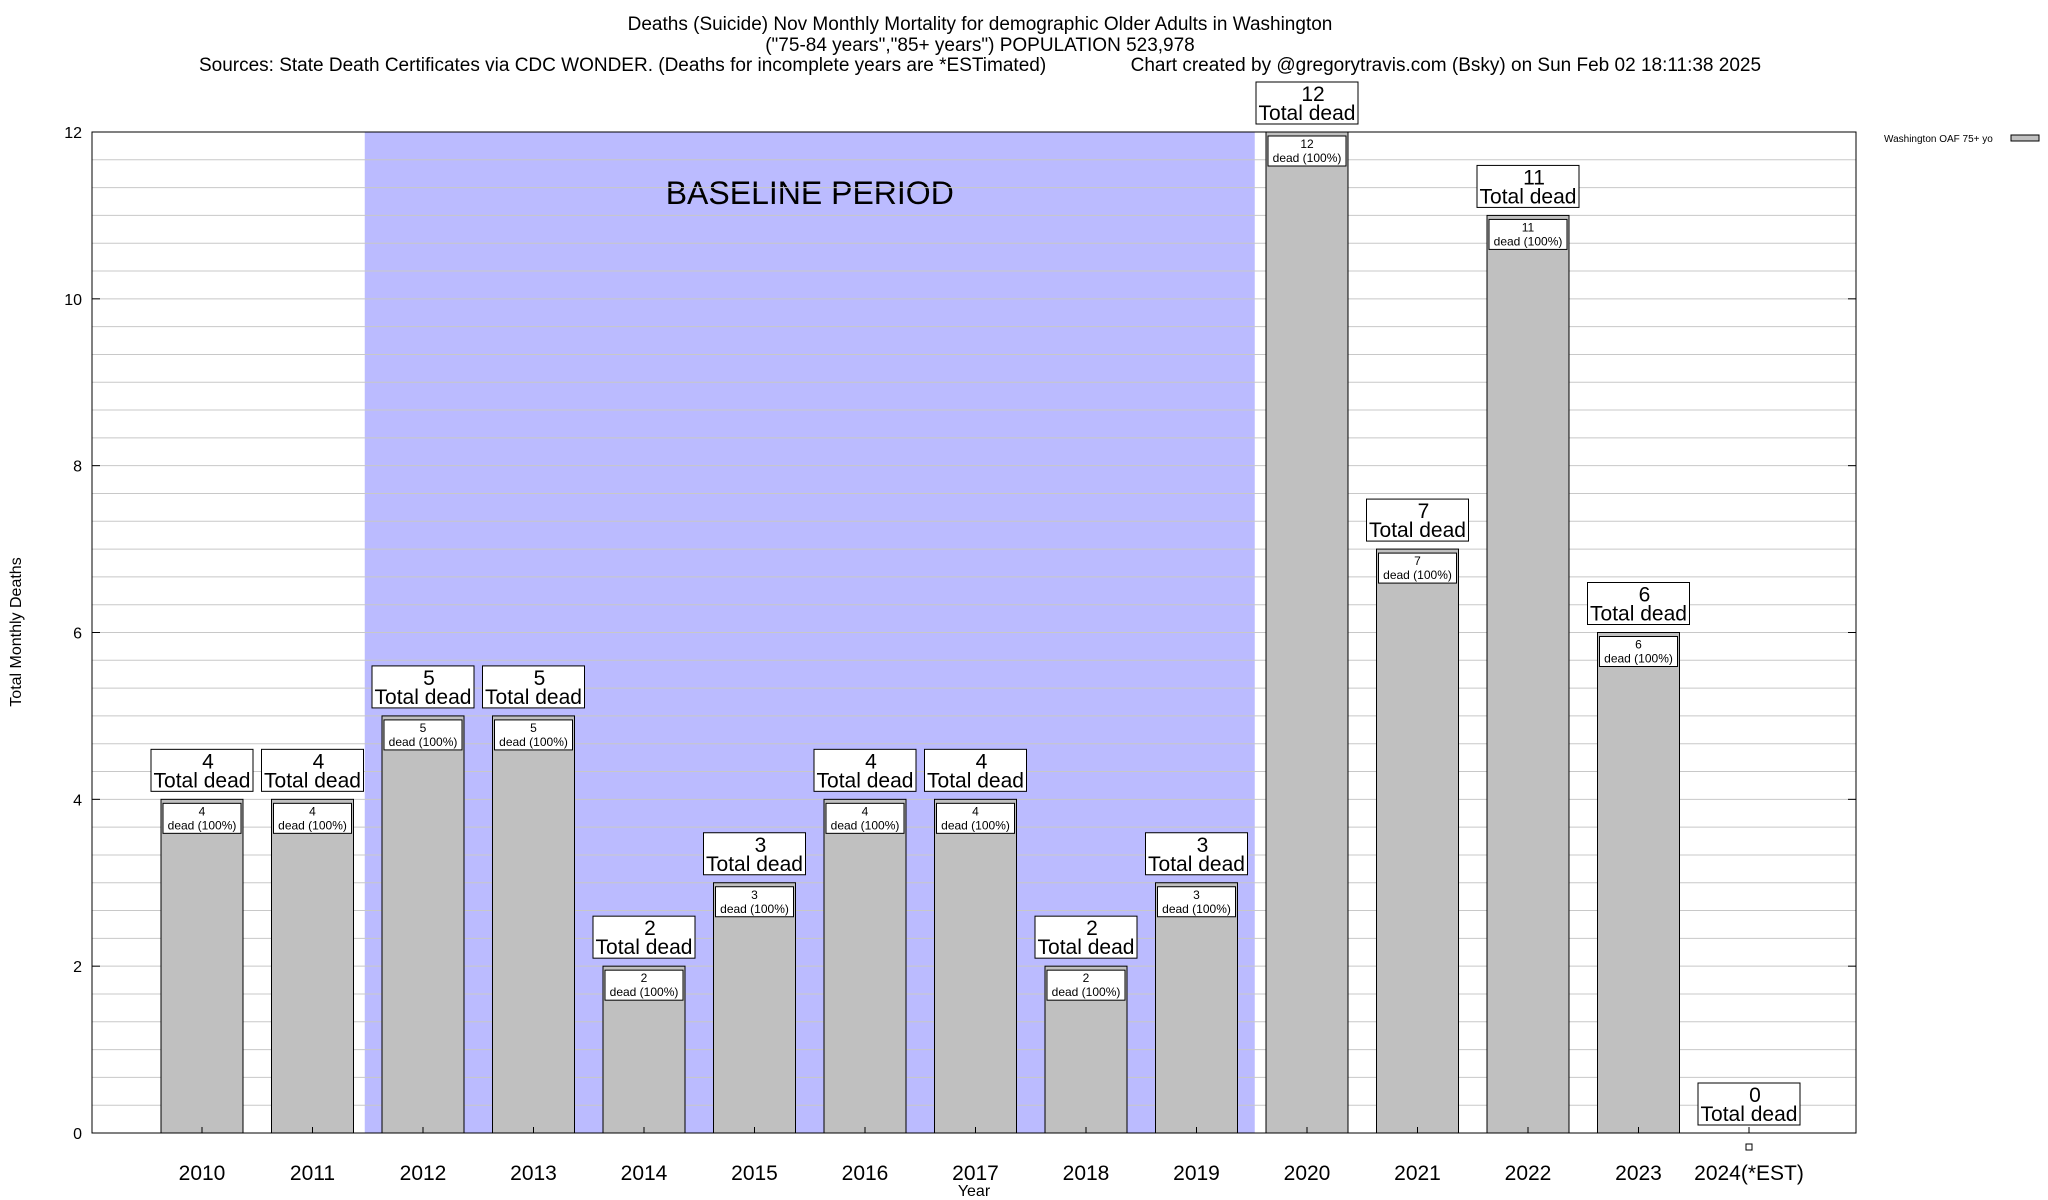  I want to click on bar-2024(*EST), so click(1749, 1147).